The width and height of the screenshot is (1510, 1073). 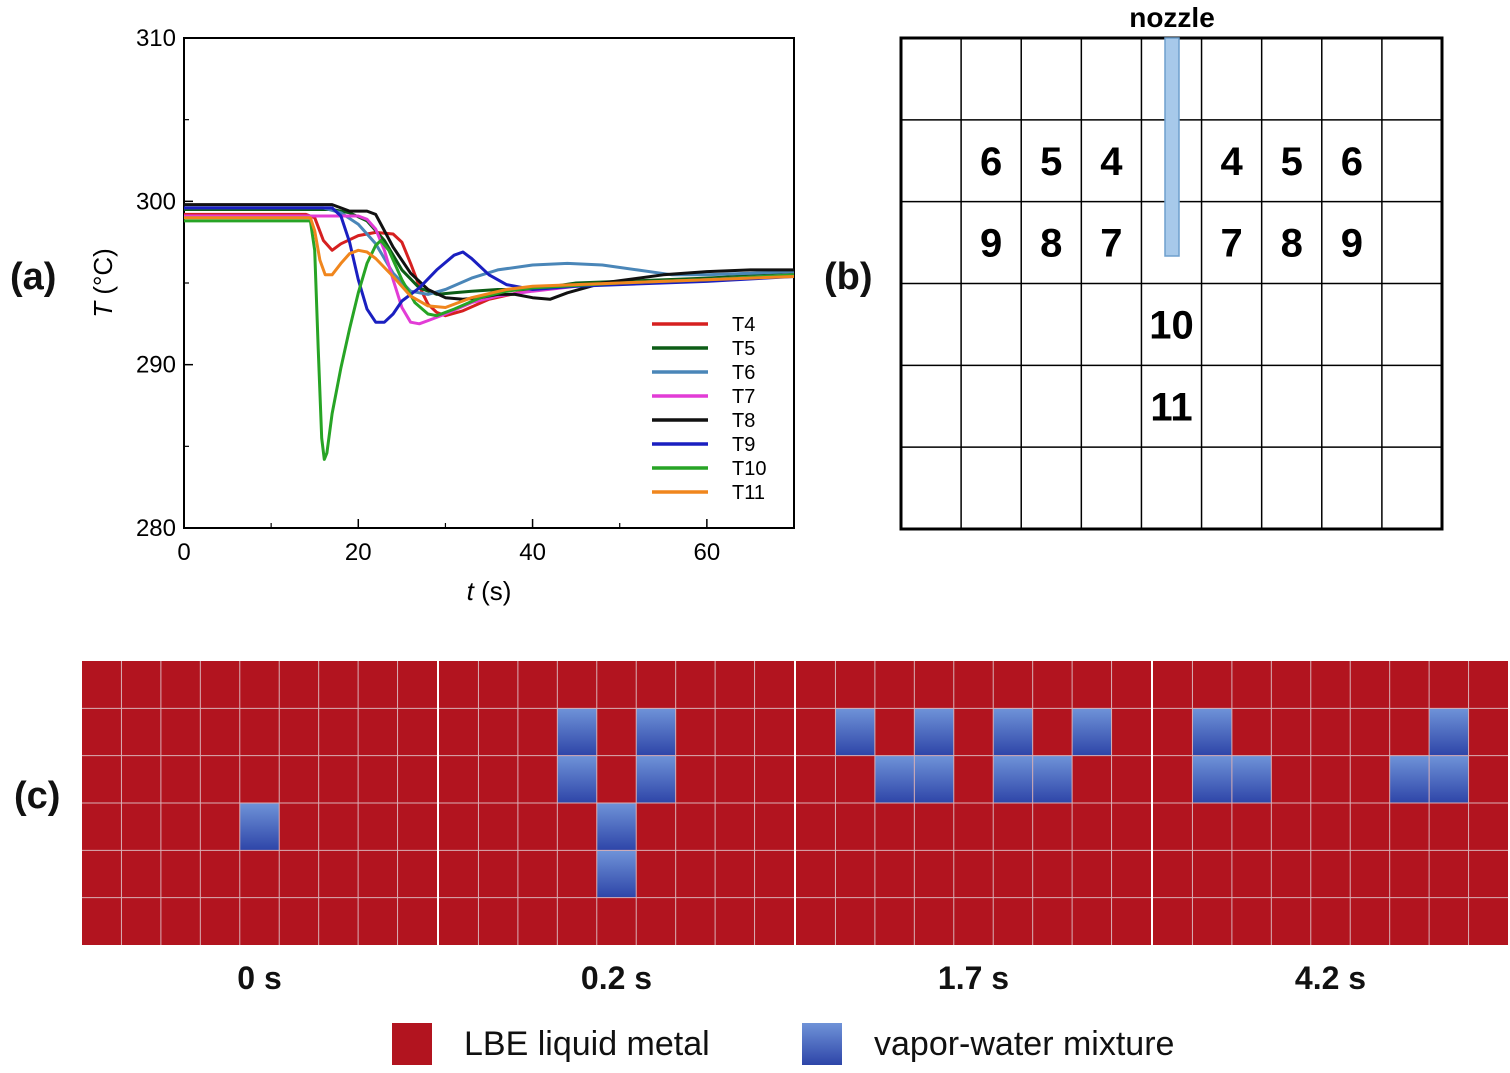 What do you see at coordinates (743, 373) in the screenshot?
I see `legend-label-t6: T6` at bounding box center [743, 373].